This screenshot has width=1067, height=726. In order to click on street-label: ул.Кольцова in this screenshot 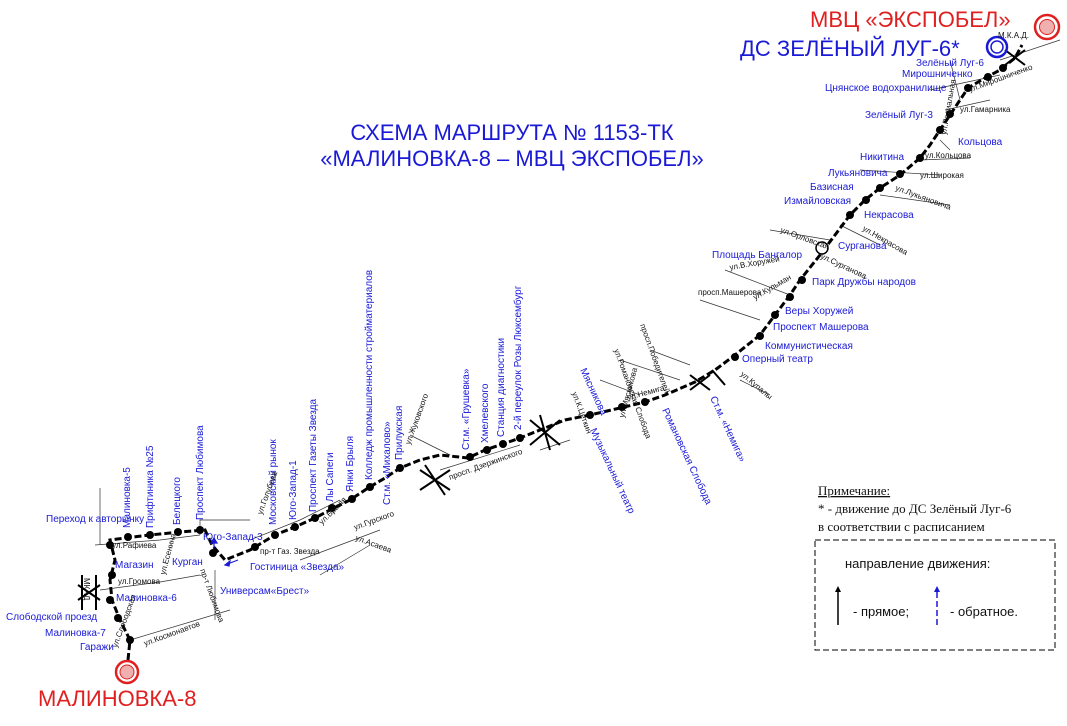, I will do `click(948, 155)`.